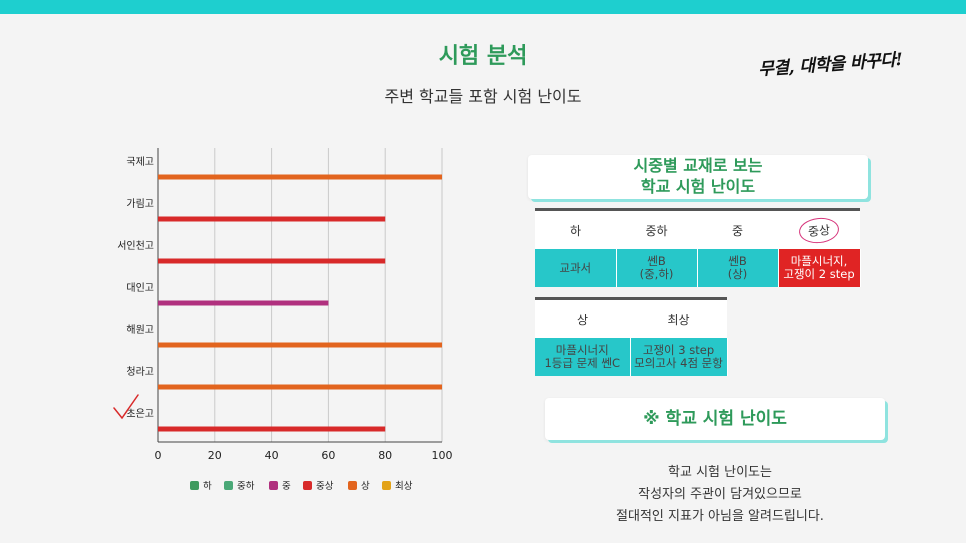 The image size is (966, 543). Describe the element at coordinates (246, 486) in the screenshot. I see `legend-label: 중하` at that location.